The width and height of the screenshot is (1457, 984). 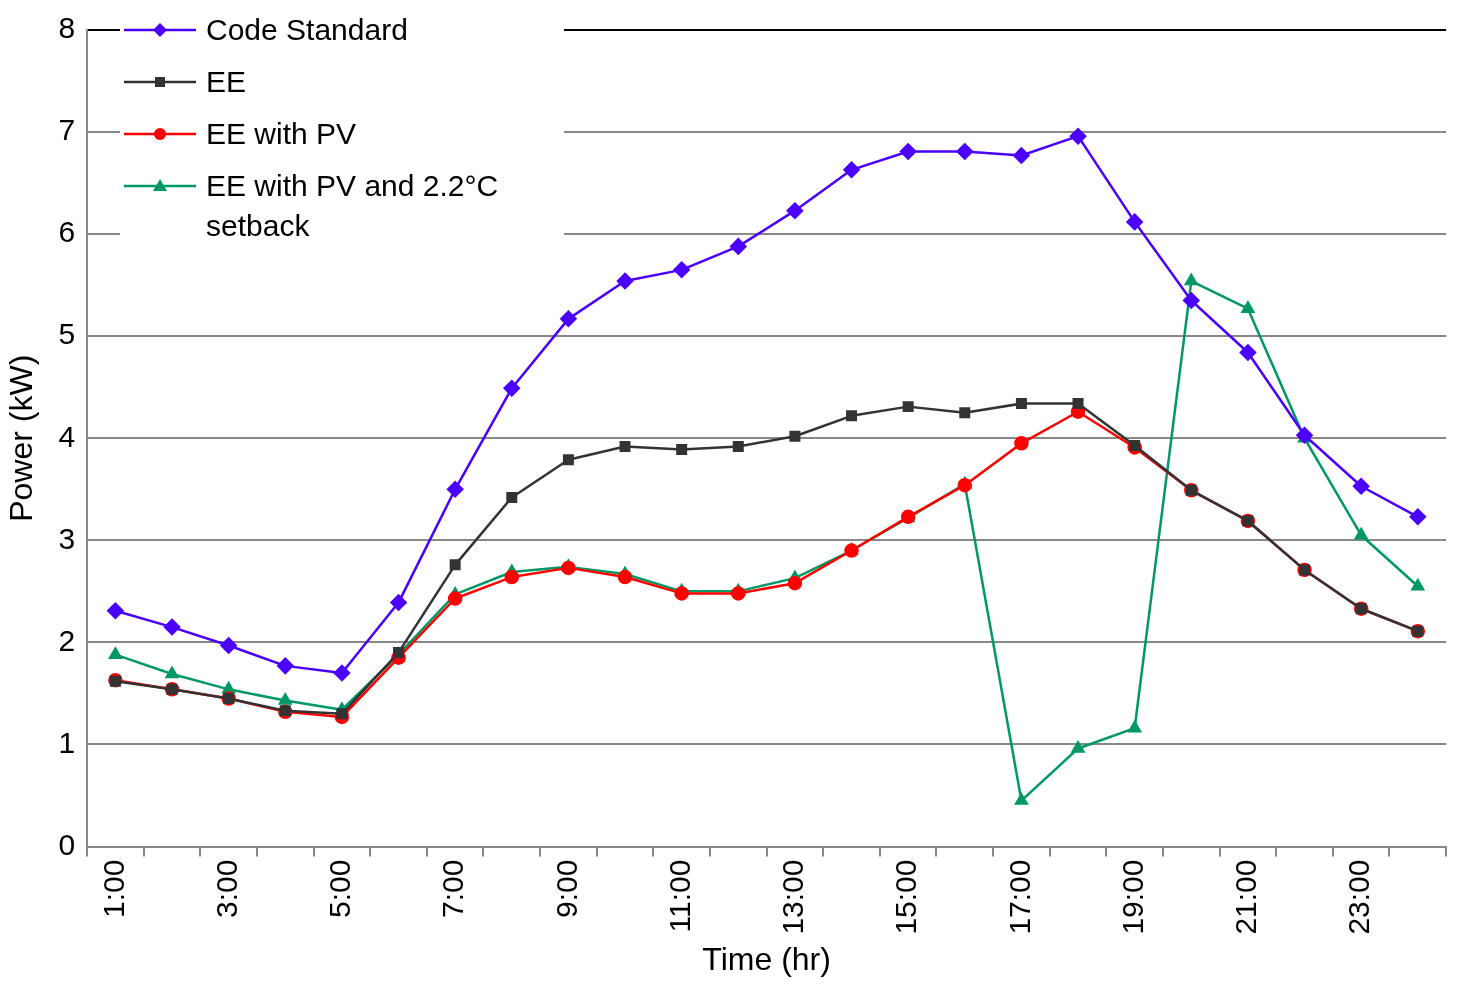 I want to click on x-tick-label: 7:00, so click(x=453, y=888).